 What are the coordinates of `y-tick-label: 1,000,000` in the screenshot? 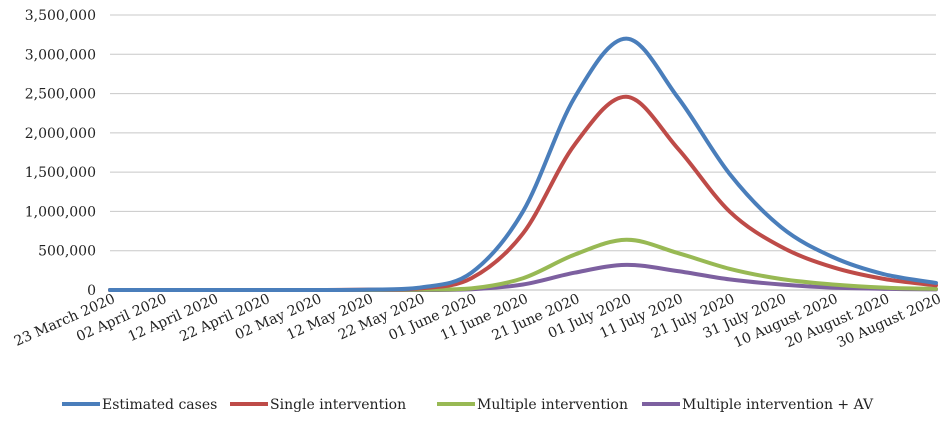 It's located at (60, 212).